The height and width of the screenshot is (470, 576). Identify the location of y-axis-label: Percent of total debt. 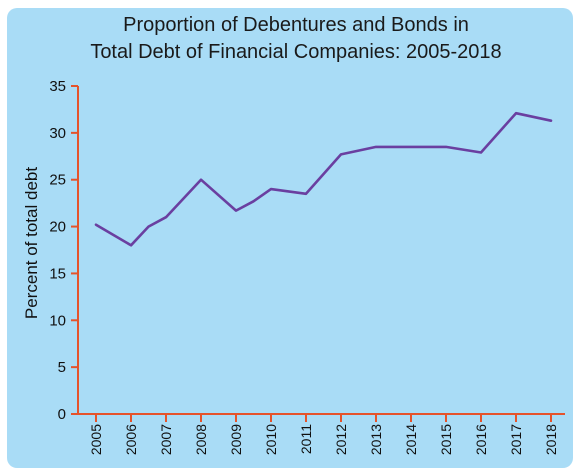
(31, 243).